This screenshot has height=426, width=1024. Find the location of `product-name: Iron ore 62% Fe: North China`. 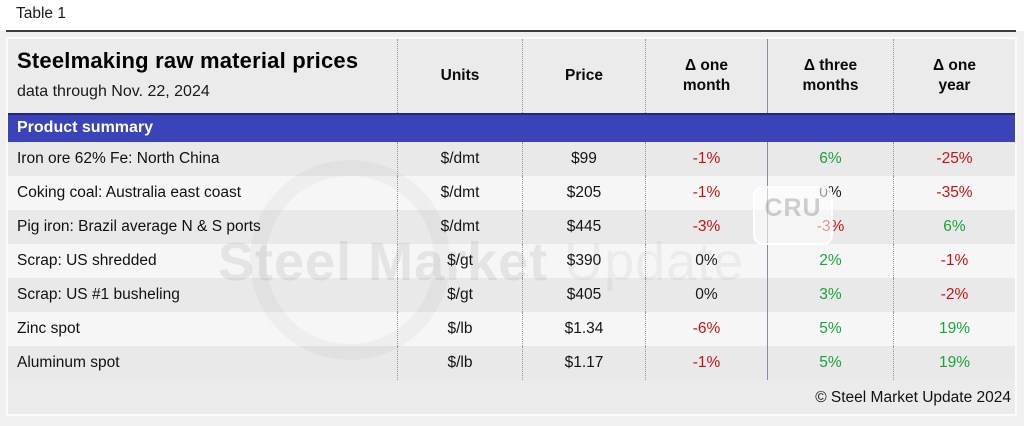

product-name: Iron ore 62% Fe: North China is located at coordinates (118, 158).